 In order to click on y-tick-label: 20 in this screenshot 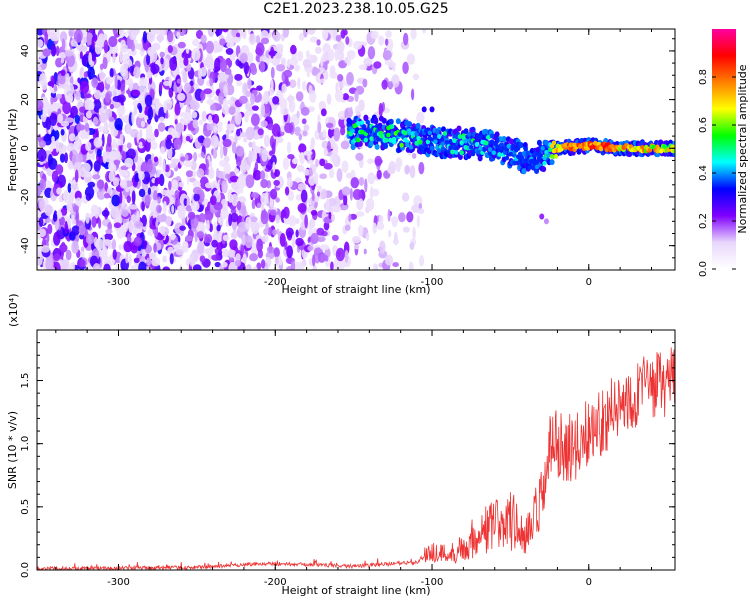, I will do `click(25, 99)`.